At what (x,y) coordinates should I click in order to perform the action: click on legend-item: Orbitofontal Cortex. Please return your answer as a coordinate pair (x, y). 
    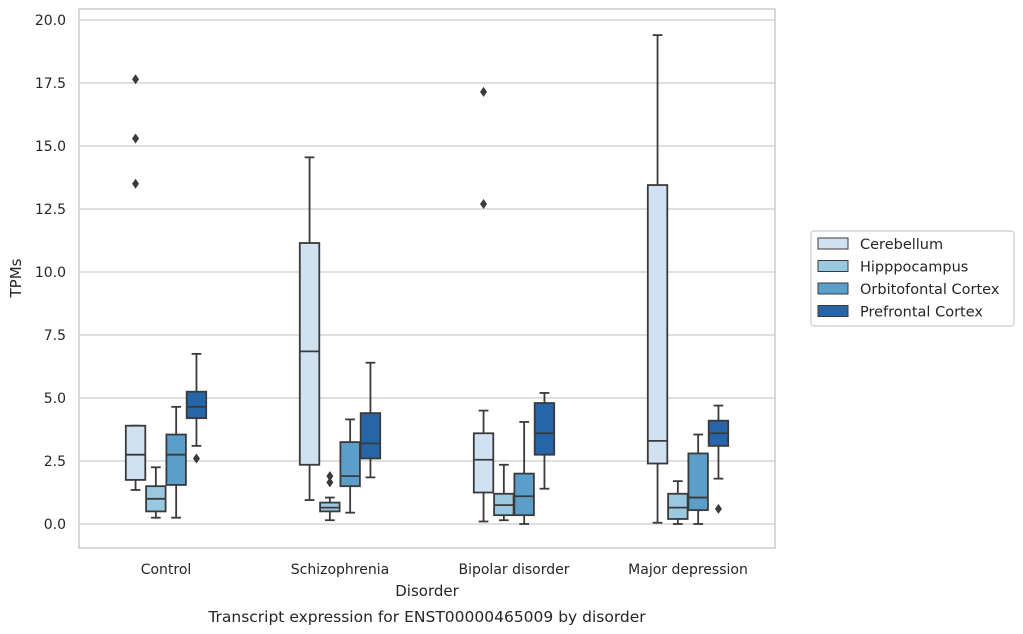
    Looking at the image, I should click on (908, 290).